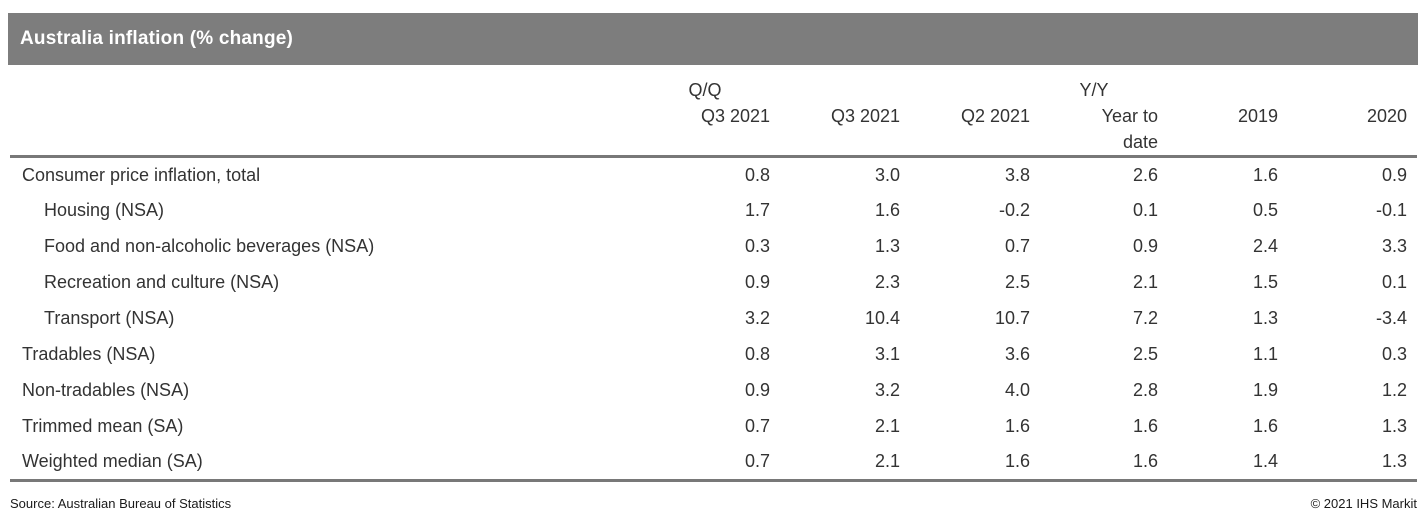  I want to click on cell-value: 2.3, so click(887, 282).